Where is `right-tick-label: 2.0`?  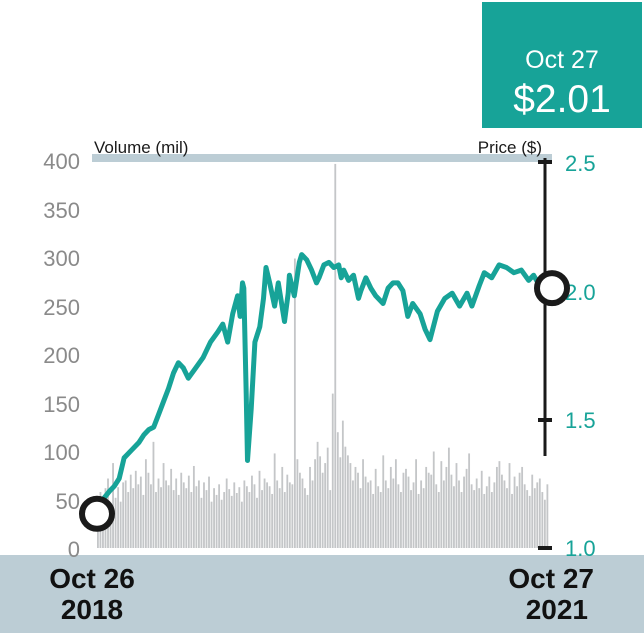
right-tick-label: 2.0 is located at coordinates (580, 292).